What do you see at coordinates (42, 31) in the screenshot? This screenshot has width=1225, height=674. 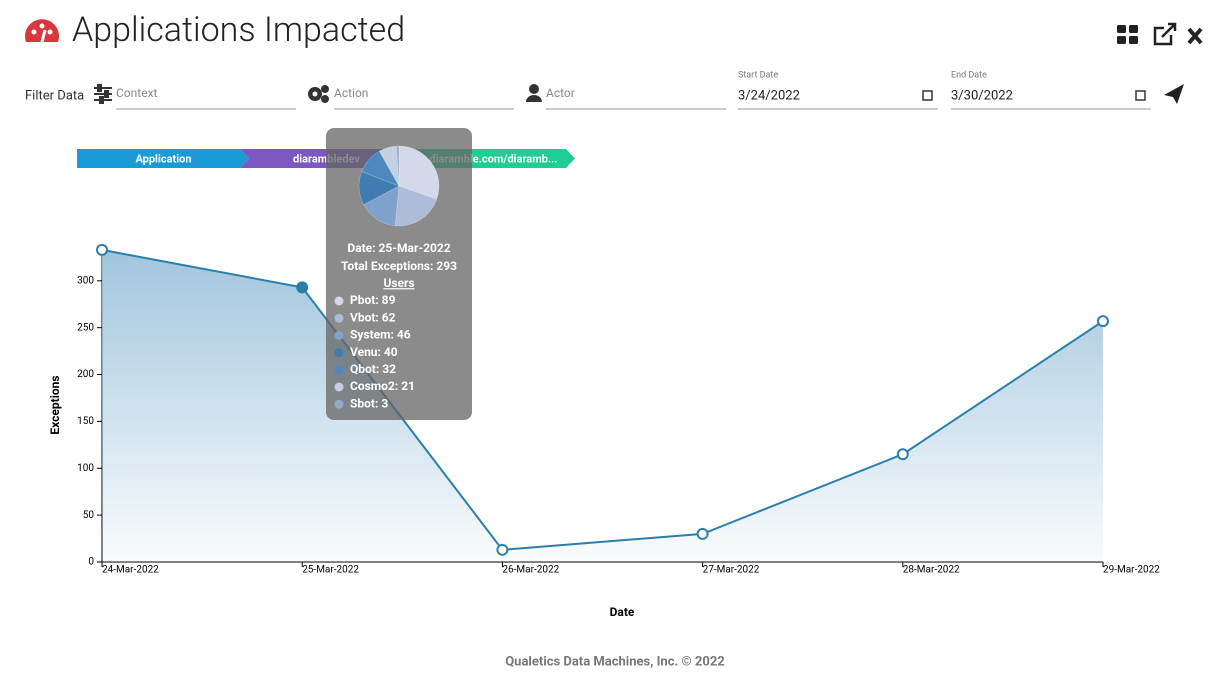 I see `app-icon` at bounding box center [42, 31].